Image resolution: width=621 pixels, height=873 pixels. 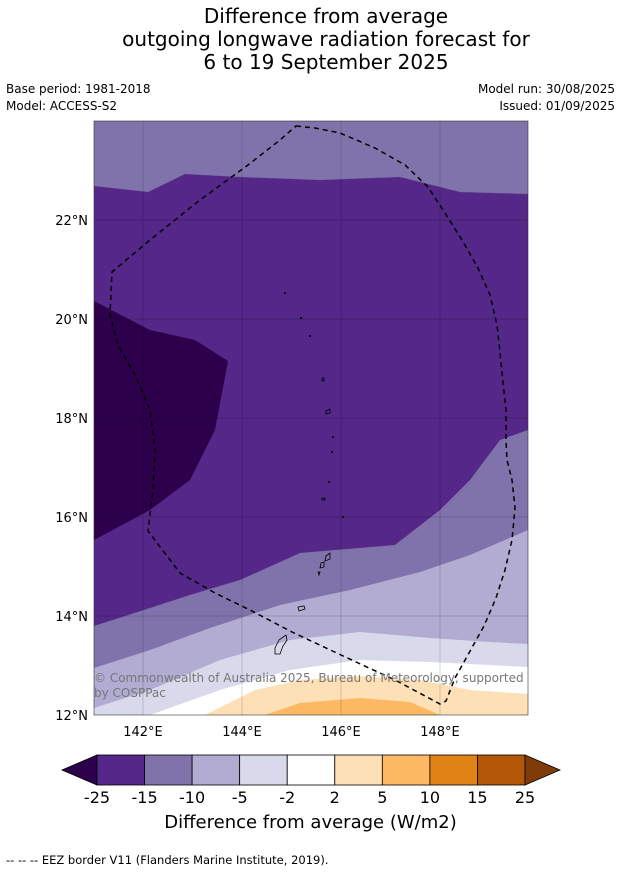 What do you see at coordinates (382, 797) in the screenshot?
I see `colorbar-tick-label: 5` at bounding box center [382, 797].